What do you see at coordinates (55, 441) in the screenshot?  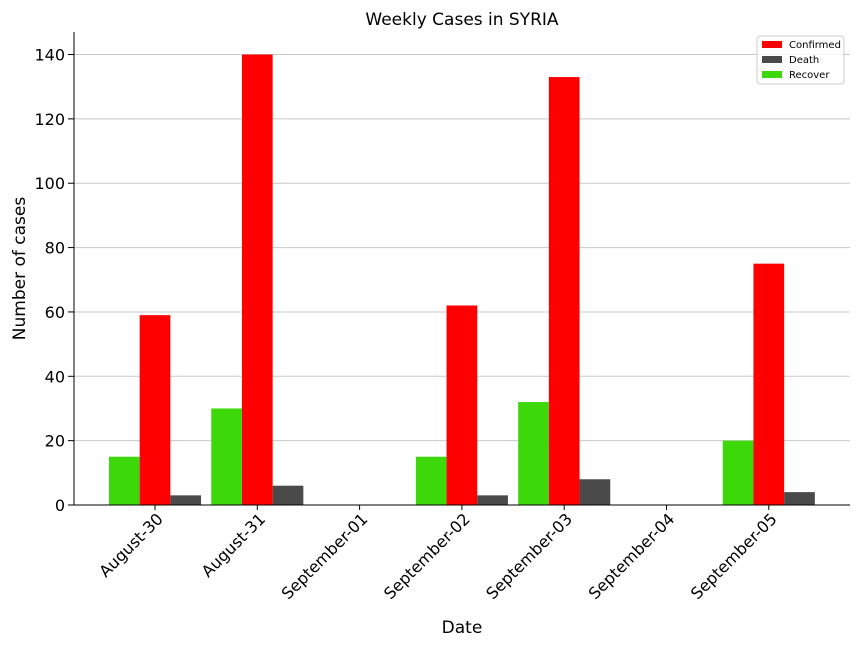 I see `y-tick-label-20: 20` at bounding box center [55, 441].